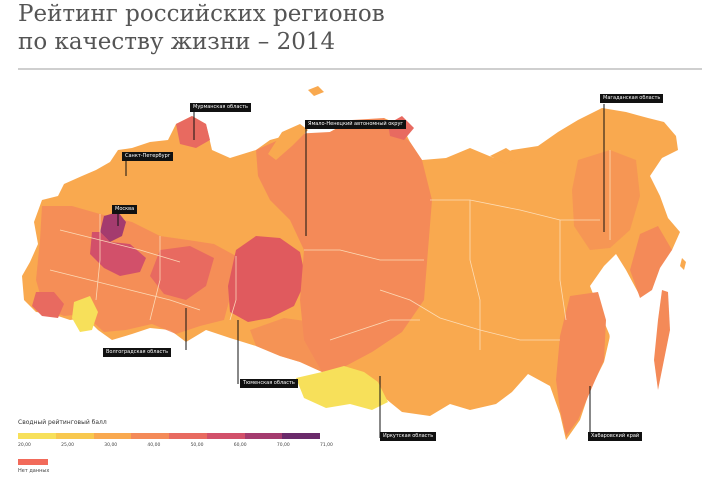  What do you see at coordinates (176, 448) in the screenshot?
I see `legend-tick-labels: 20,00 25,00 30,00 40,00 50,00 60,00 70,00 71,00` at bounding box center [176, 448].